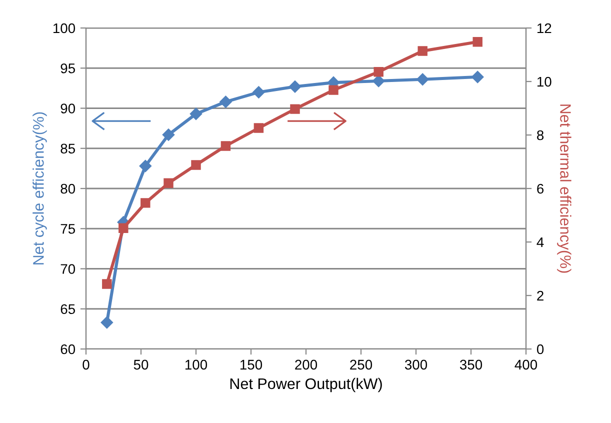  I want to click on y2-tick-label: 12, so click(544, 28).